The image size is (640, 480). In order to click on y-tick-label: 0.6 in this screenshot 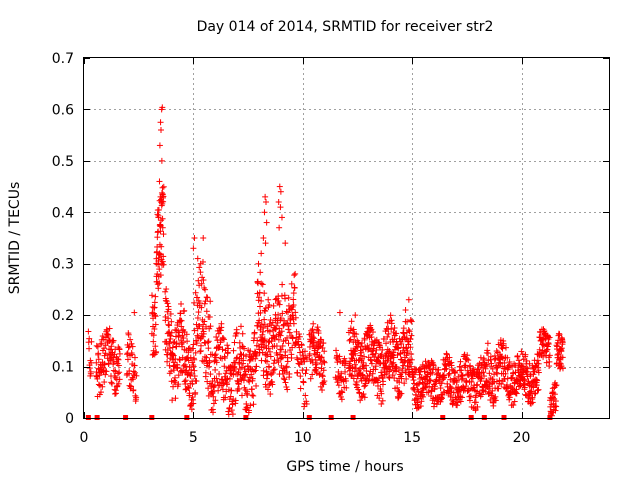, I will do `click(63, 110)`.